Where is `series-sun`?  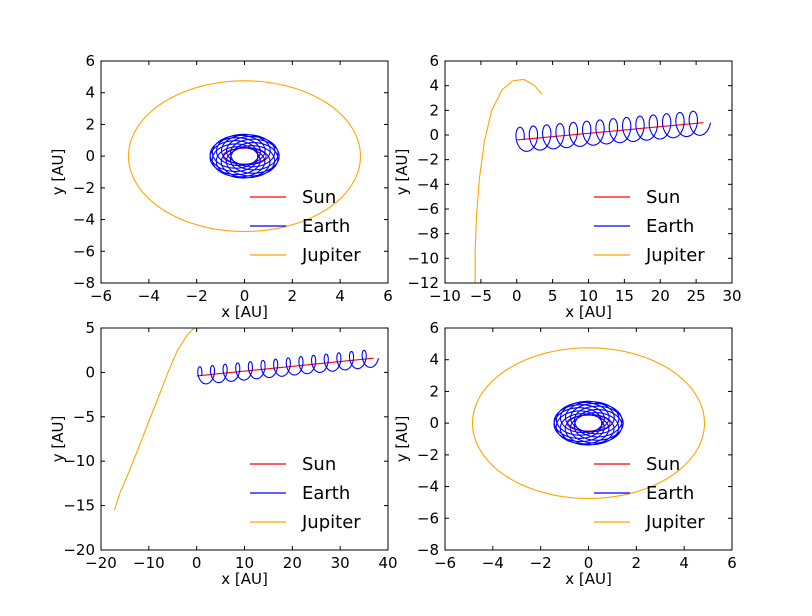 series-sun is located at coordinates (285, 367).